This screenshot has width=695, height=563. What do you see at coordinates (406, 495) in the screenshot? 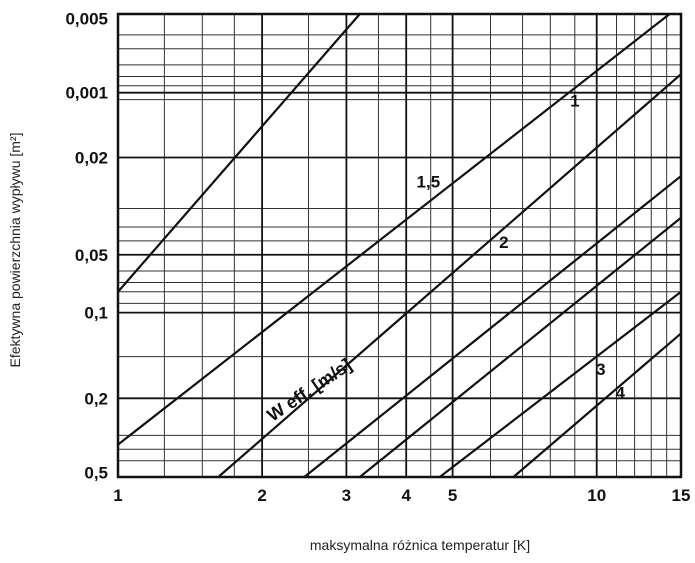
I see `x-tick-label: 4` at bounding box center [406, 495].